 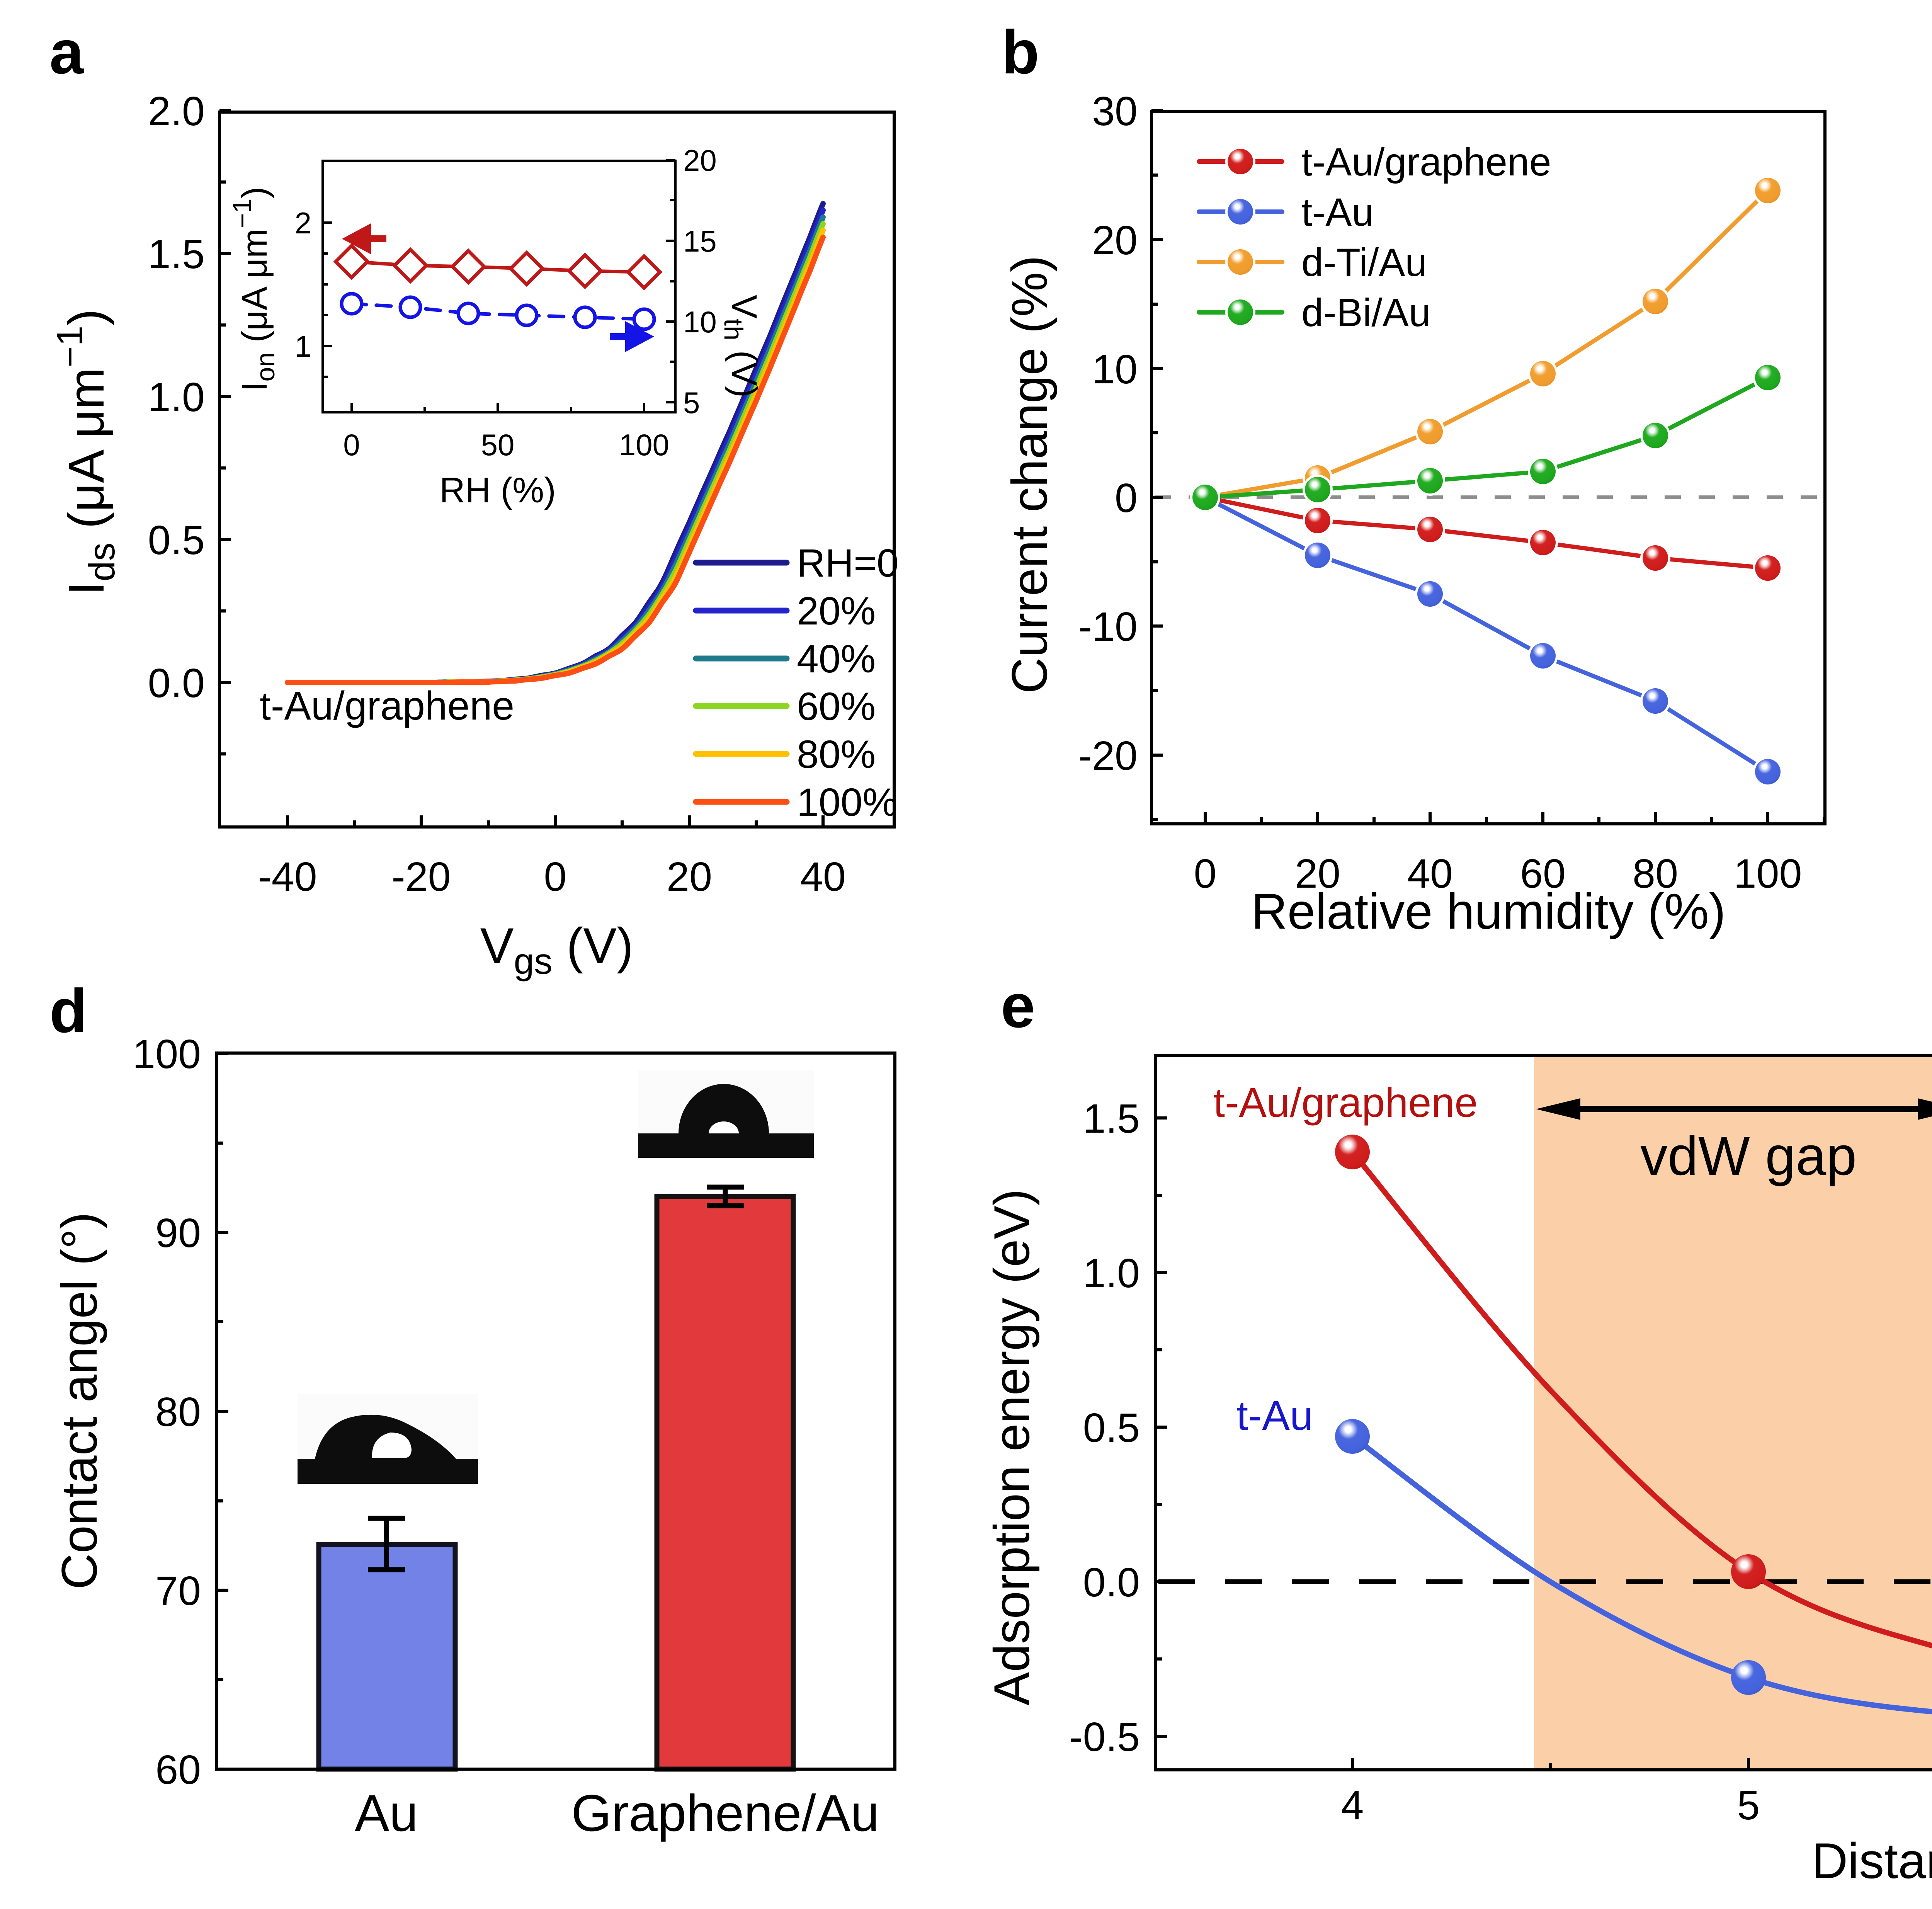 I want to click on svg-text: d-Bi/Au, so click(x=1366, y=313).